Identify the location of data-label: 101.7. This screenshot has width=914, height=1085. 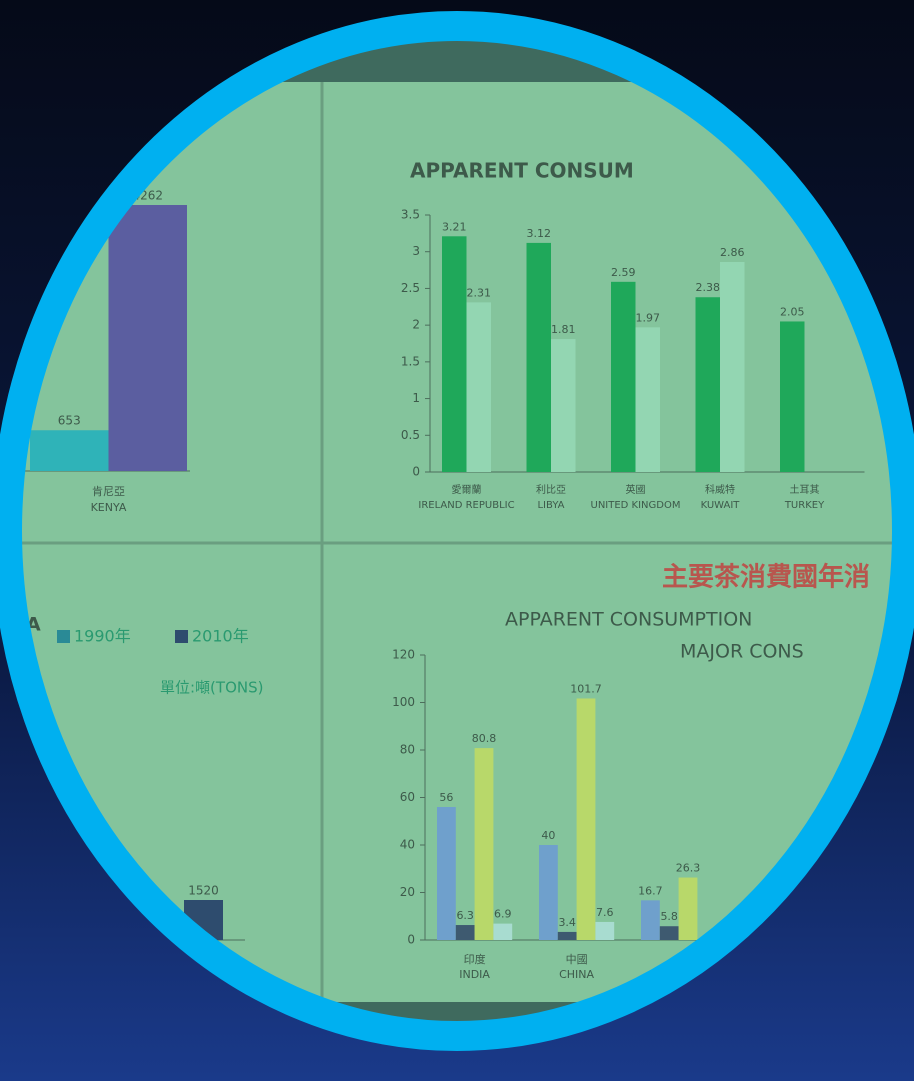
(586, 688).